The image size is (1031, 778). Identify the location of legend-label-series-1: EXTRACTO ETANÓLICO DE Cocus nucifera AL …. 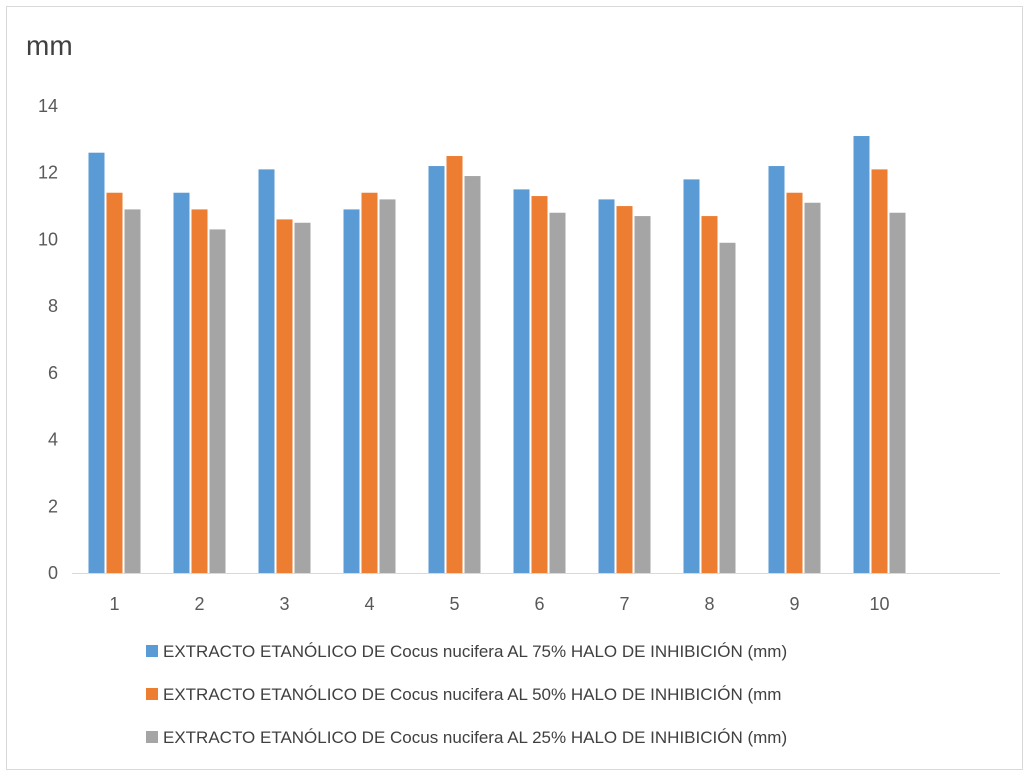
(475, 651).